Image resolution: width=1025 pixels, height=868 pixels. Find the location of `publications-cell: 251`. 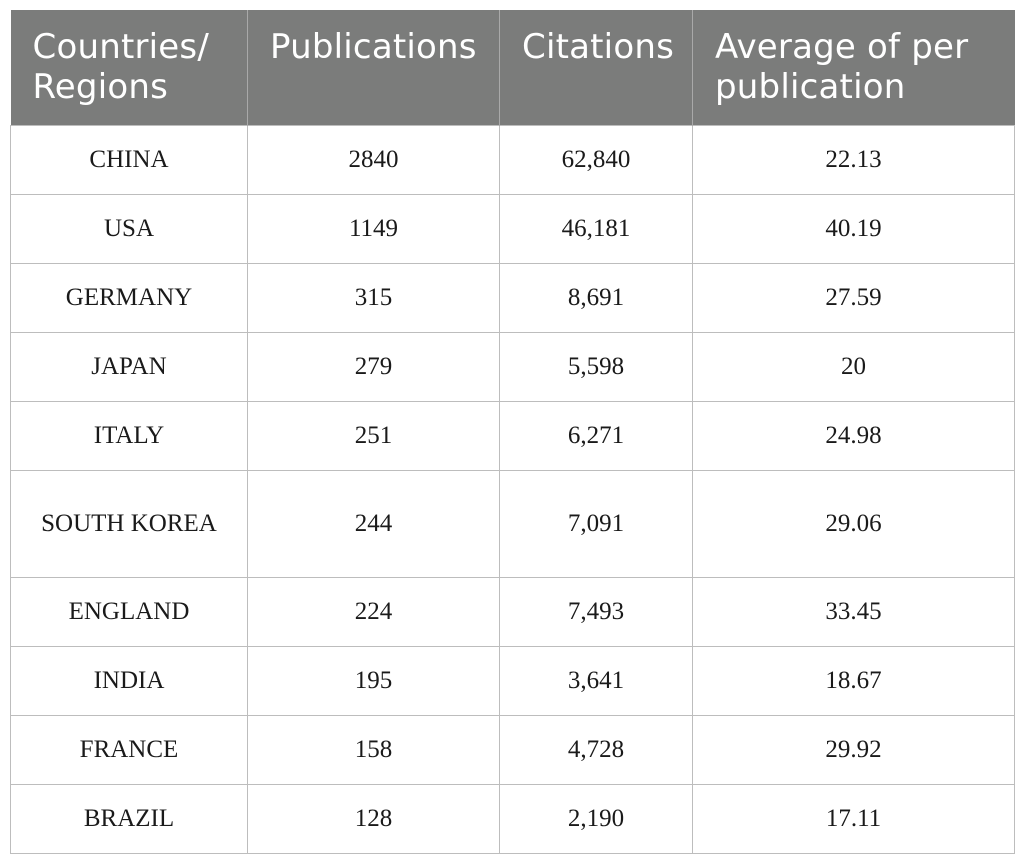

publications-cell: 251 is located at coordinates (373, 435).